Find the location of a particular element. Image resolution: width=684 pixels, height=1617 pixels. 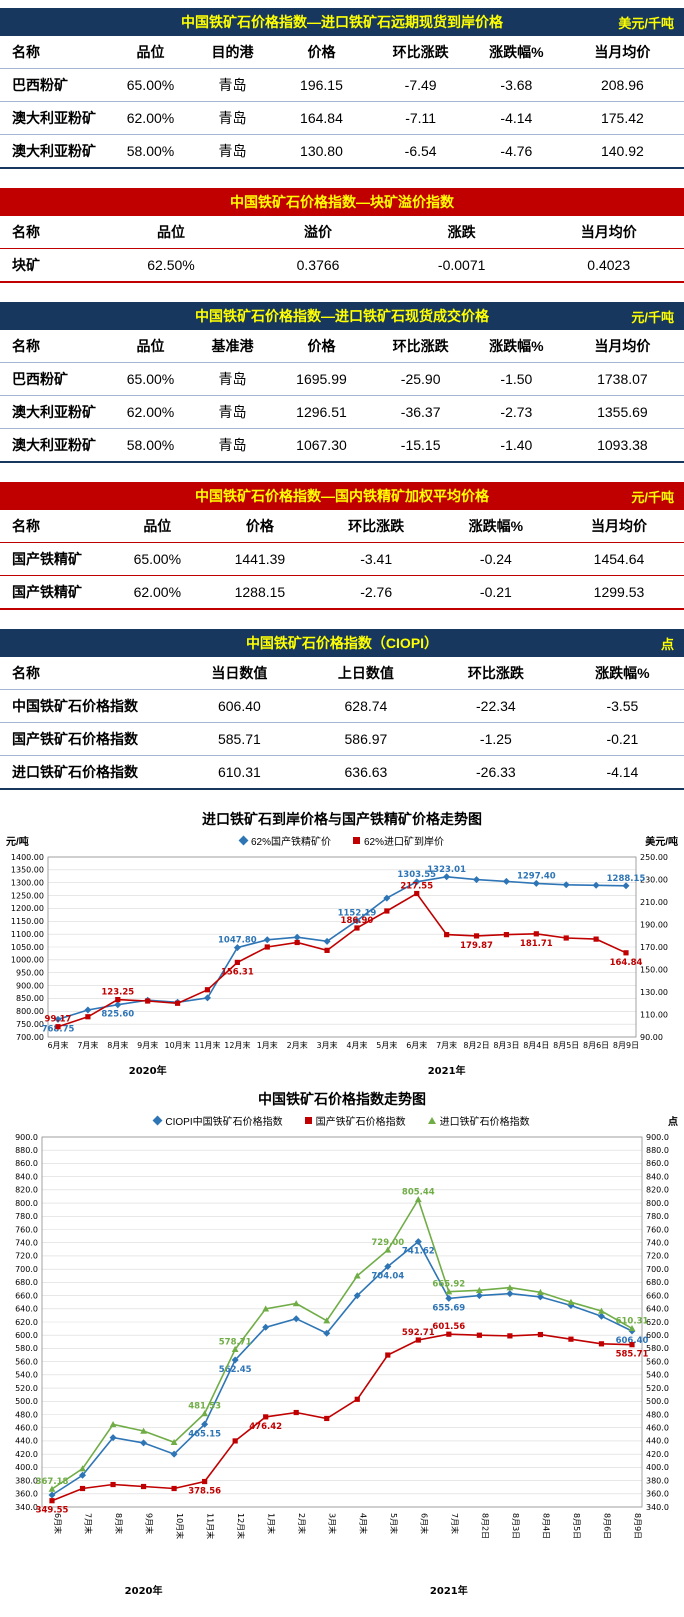

cell: -0.21 is located at coordinates (622, 739).